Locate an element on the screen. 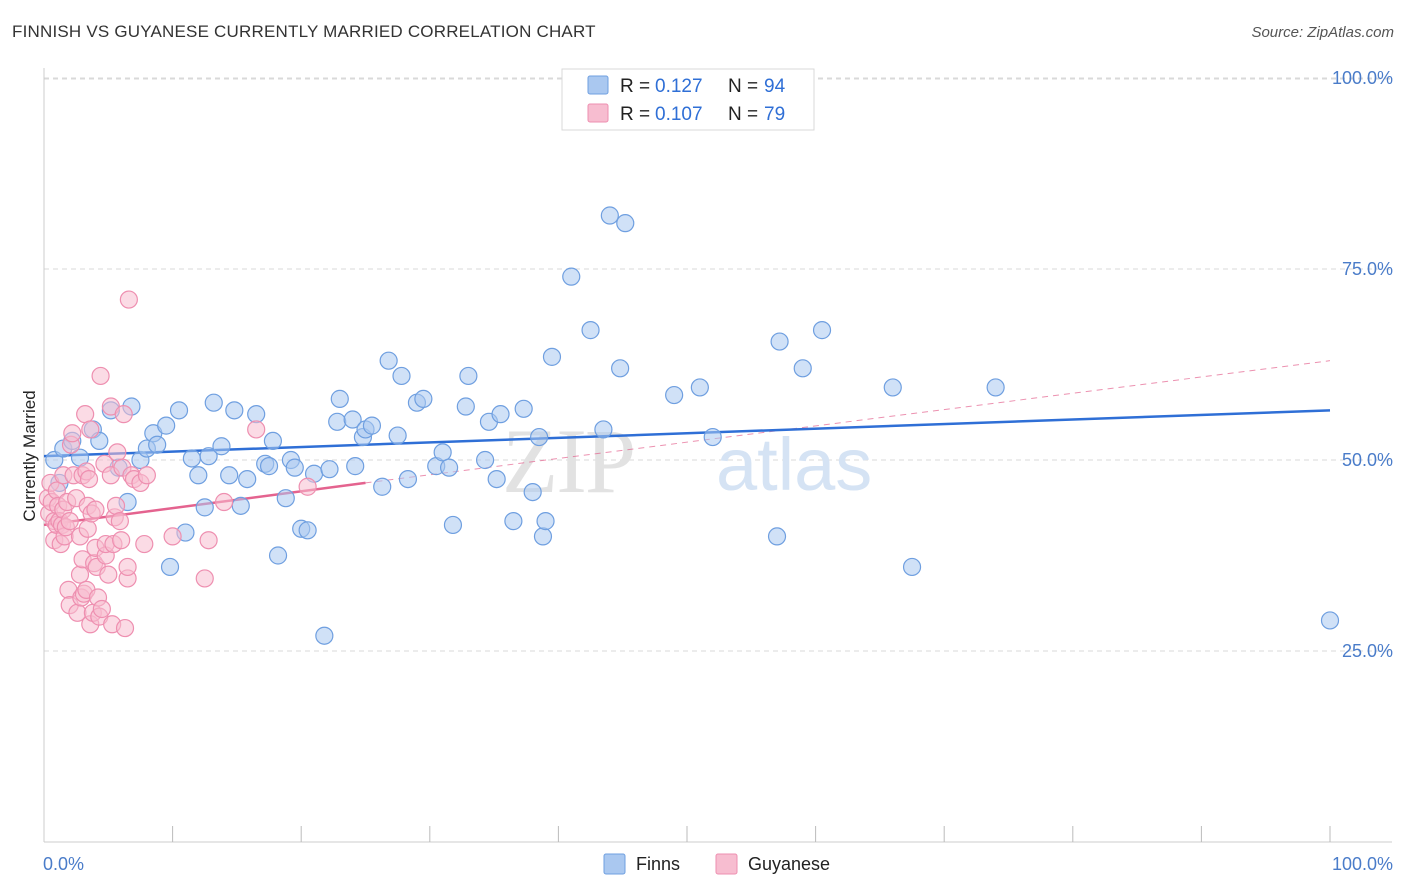 The height and width of the screenshot is (892, 1406). legend-n-value-guyanese: 79 is located at coordinates (774, 114).